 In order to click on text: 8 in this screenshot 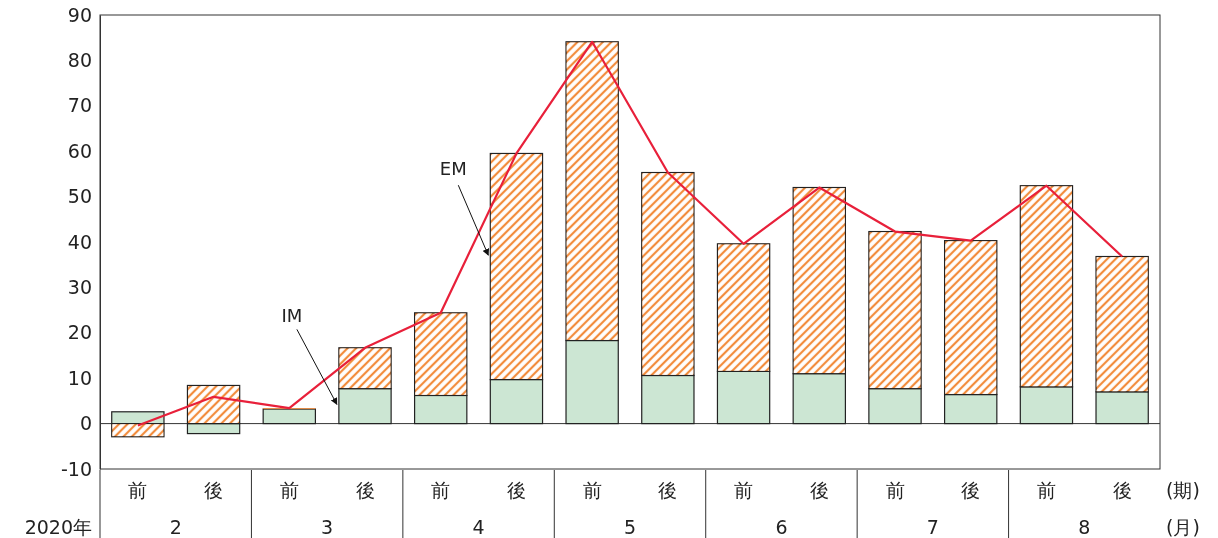, I will do `click(1084, 527)`.